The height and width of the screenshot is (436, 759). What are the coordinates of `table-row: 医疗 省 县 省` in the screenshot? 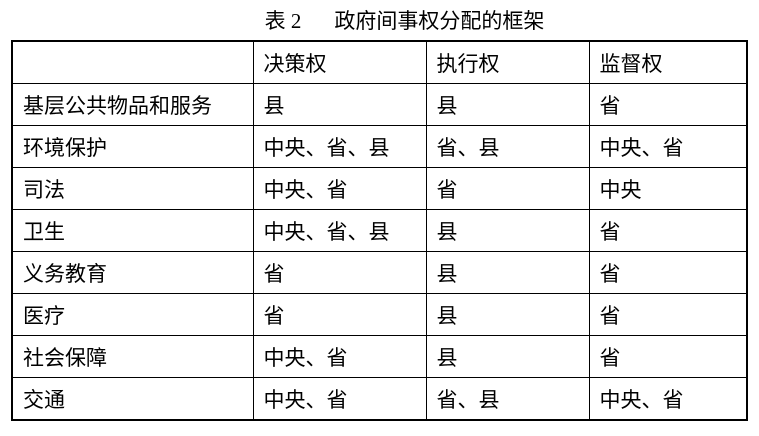 It's located at (379, 314).